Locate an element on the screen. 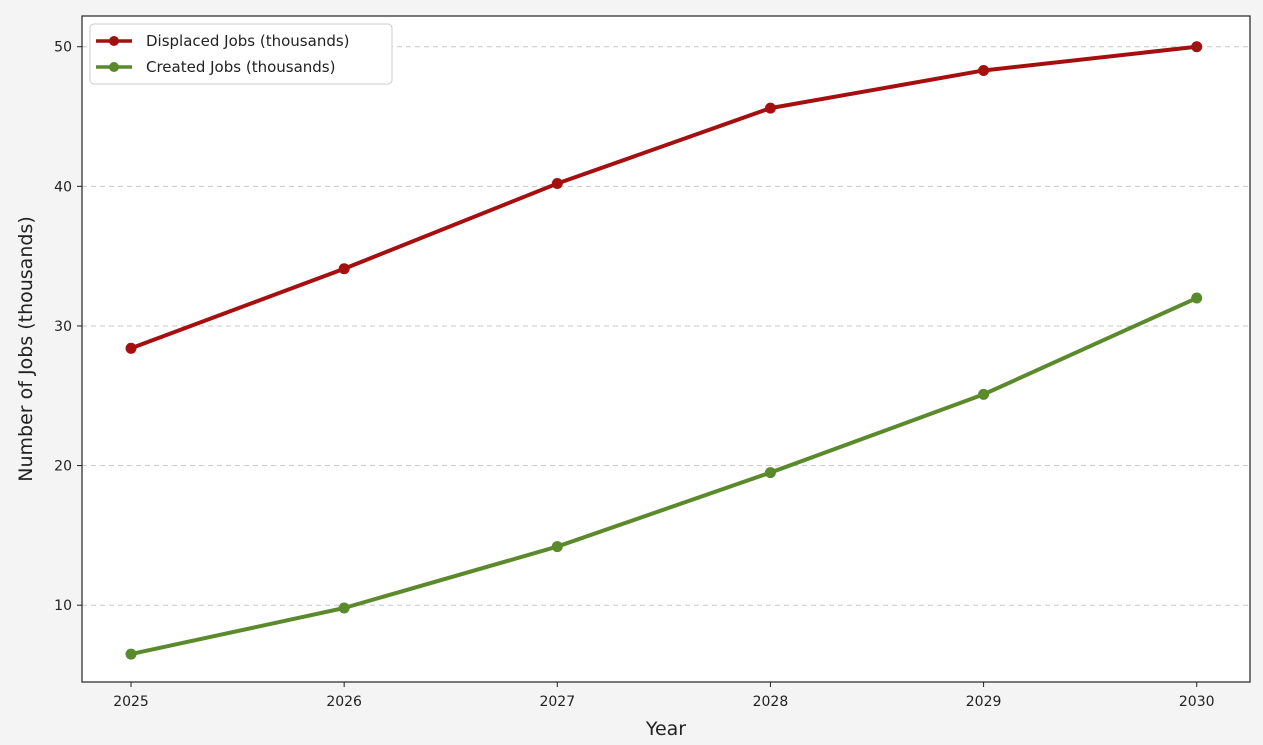  y-axis-ticks: 10 20 30 40 50 is located at coordinates (68, 327).